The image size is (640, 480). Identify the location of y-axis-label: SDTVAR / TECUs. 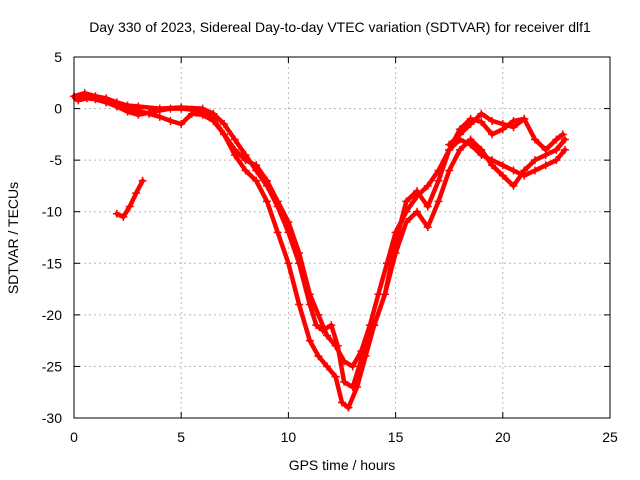
(13, 238).